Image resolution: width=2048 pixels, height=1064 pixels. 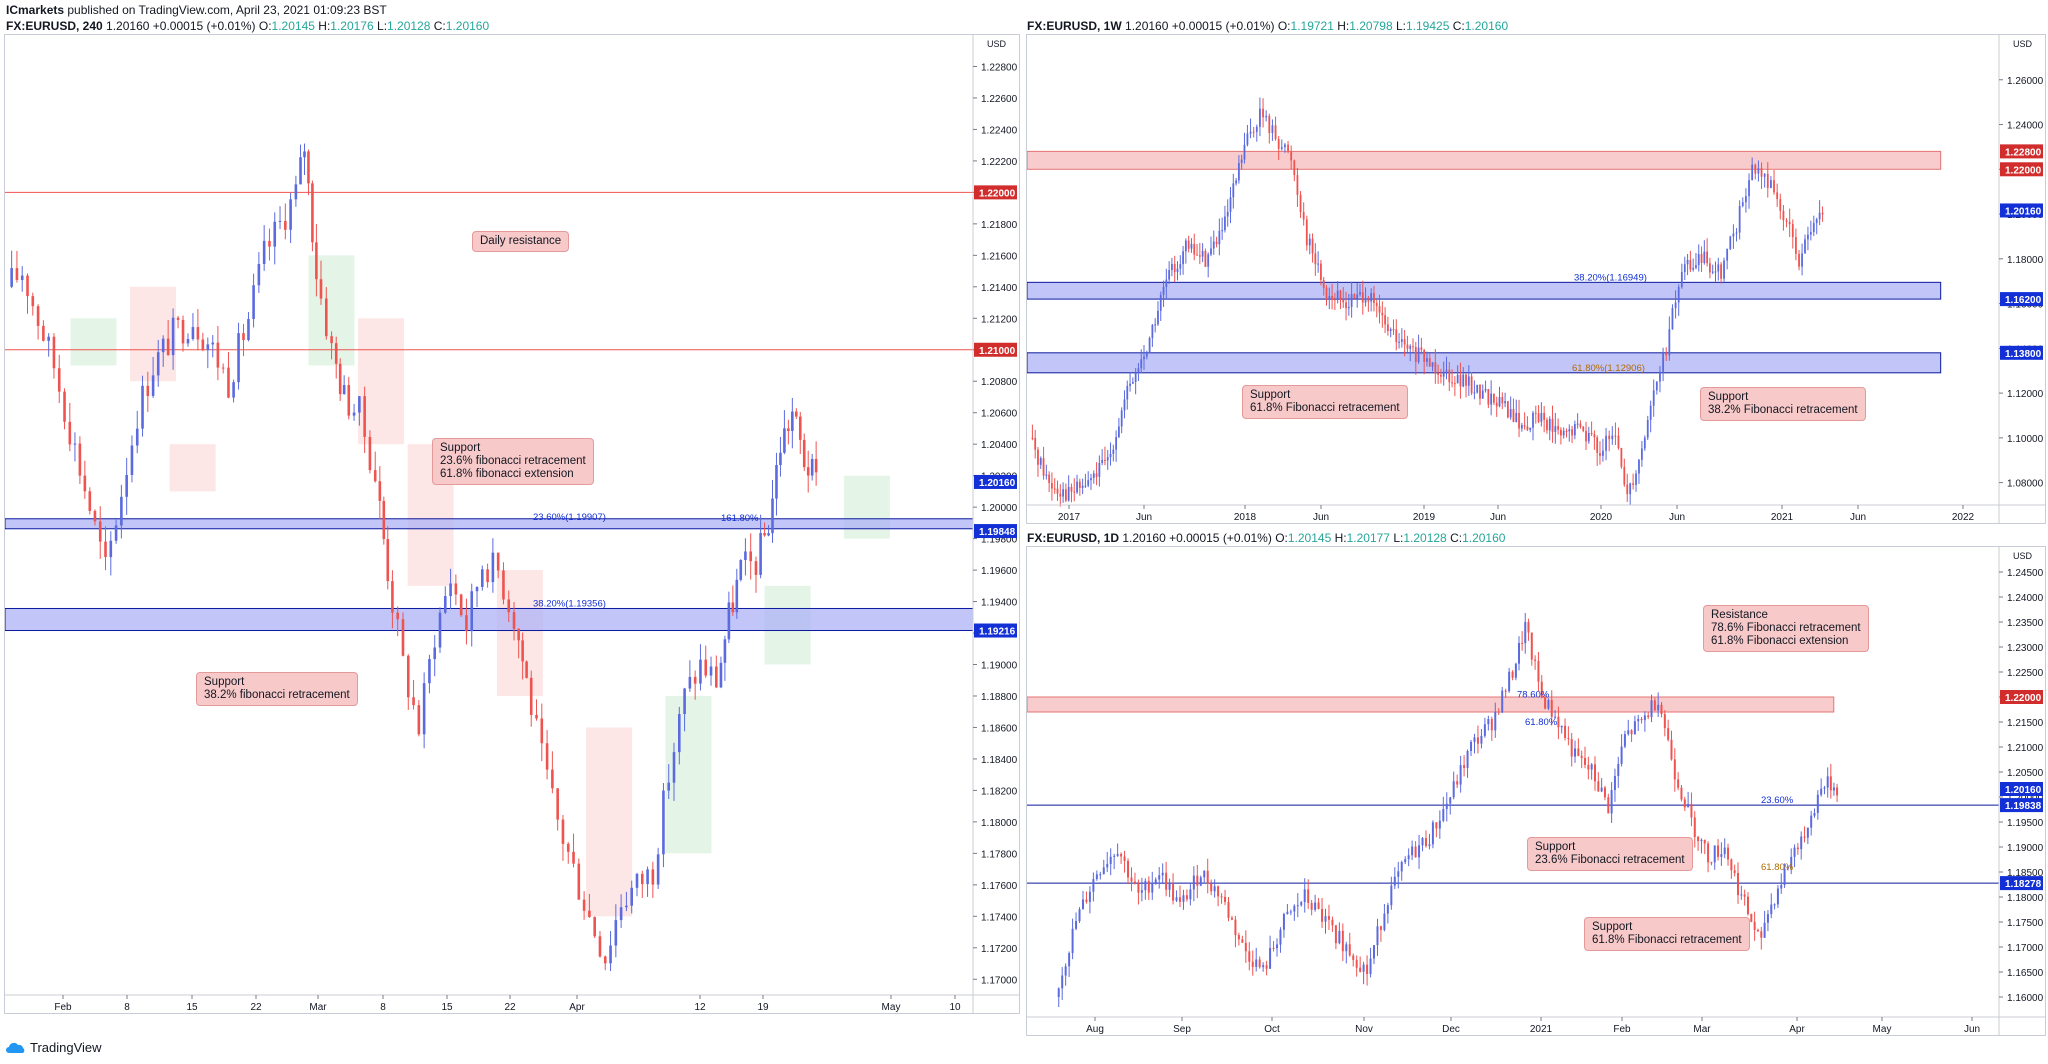 I want to click on y-tick-label-4: 1.23000, so click(x=2025, y=648).